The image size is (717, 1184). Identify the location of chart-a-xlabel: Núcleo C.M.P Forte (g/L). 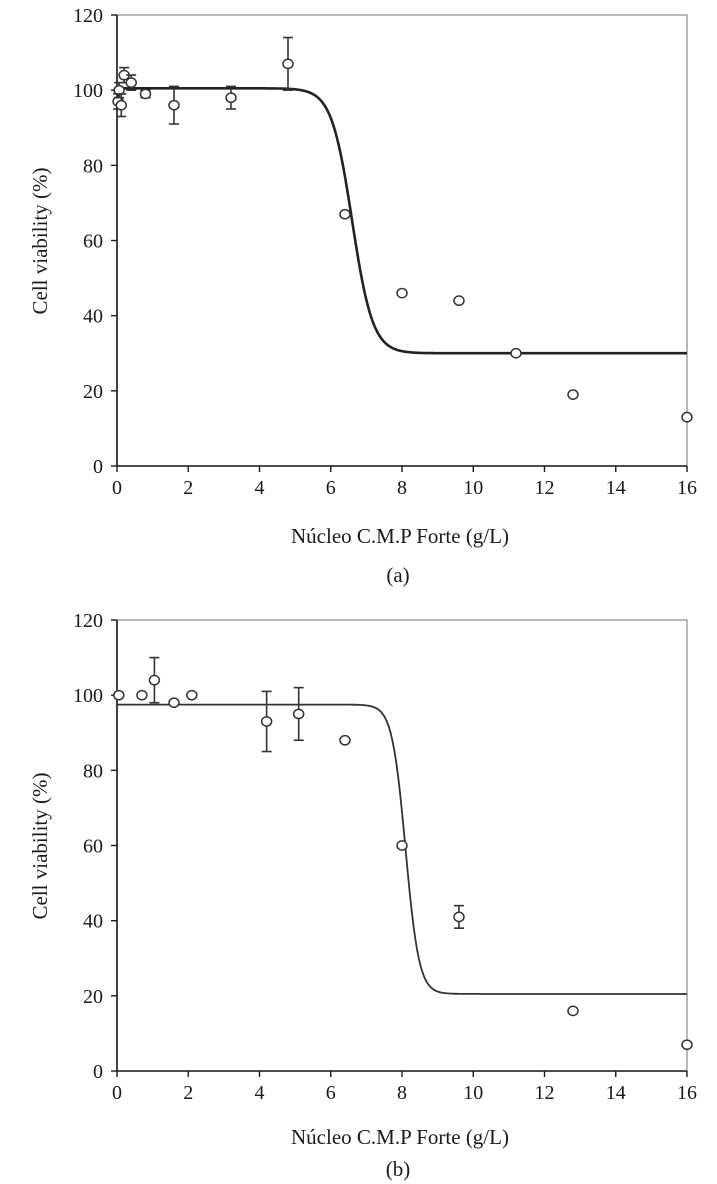
(400, 536).